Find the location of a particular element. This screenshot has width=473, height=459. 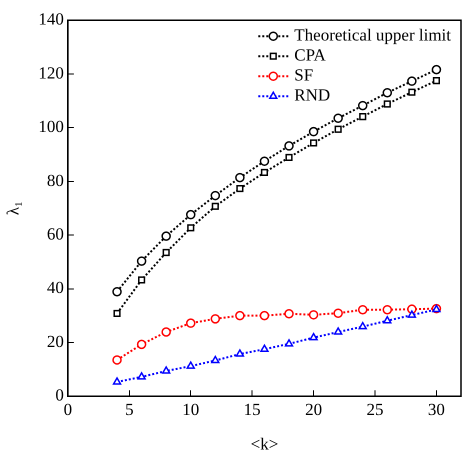

y-tick-label: 80 is located at coordinates (55, 180).